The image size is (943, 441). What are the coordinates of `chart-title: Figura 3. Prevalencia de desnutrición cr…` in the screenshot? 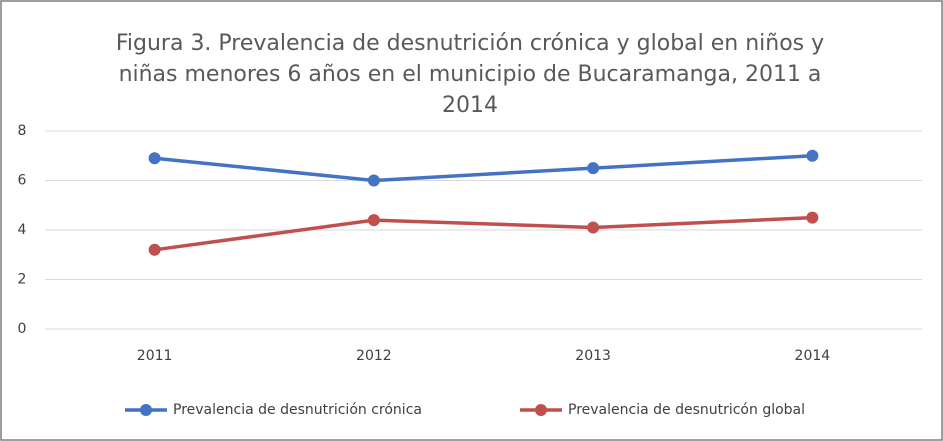 It's located at (470, 74).